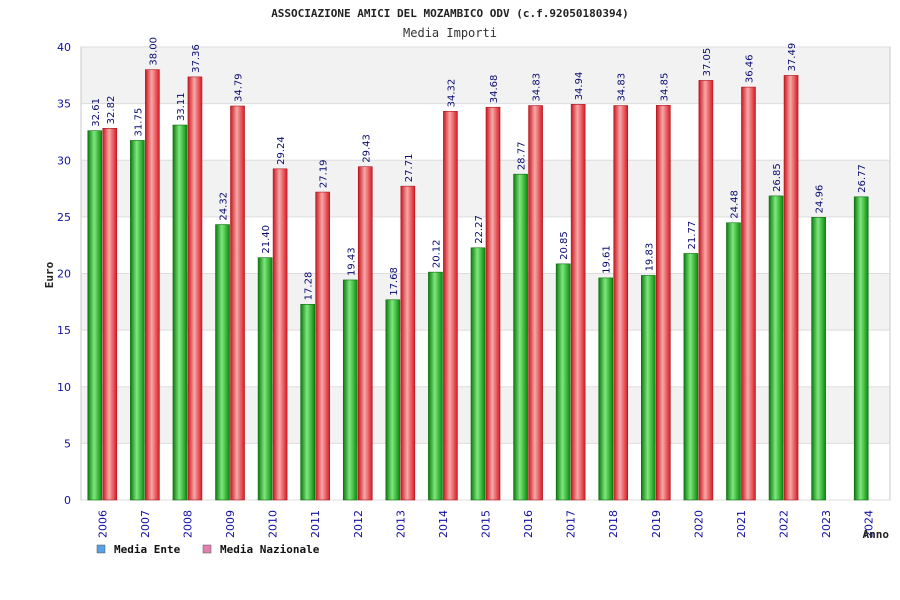 This screenshot has height=600, width=900. I want to click on legend: Media Ente Media Nazionale, so click(208, 549).